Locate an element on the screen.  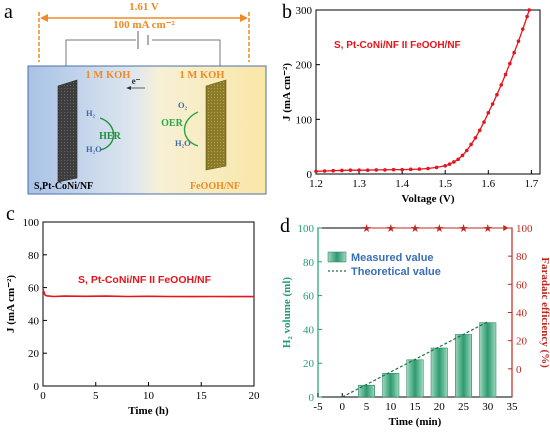
y-right-tick-label: 80 is located at coordinates (522, 257).